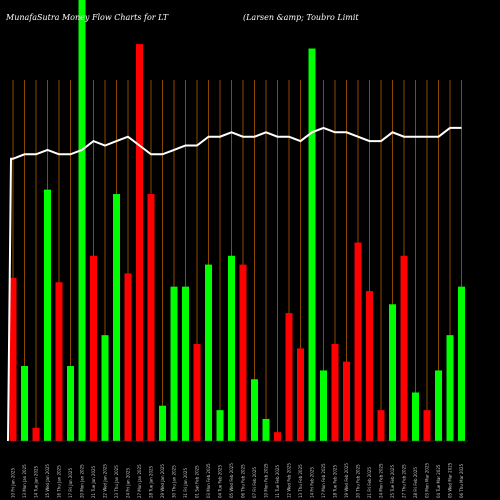 Image resolution: width=500 pixels, height=500 pixels. I want to click on x-tick-label: 27 Mon Jan 2025, so click(139, 481).